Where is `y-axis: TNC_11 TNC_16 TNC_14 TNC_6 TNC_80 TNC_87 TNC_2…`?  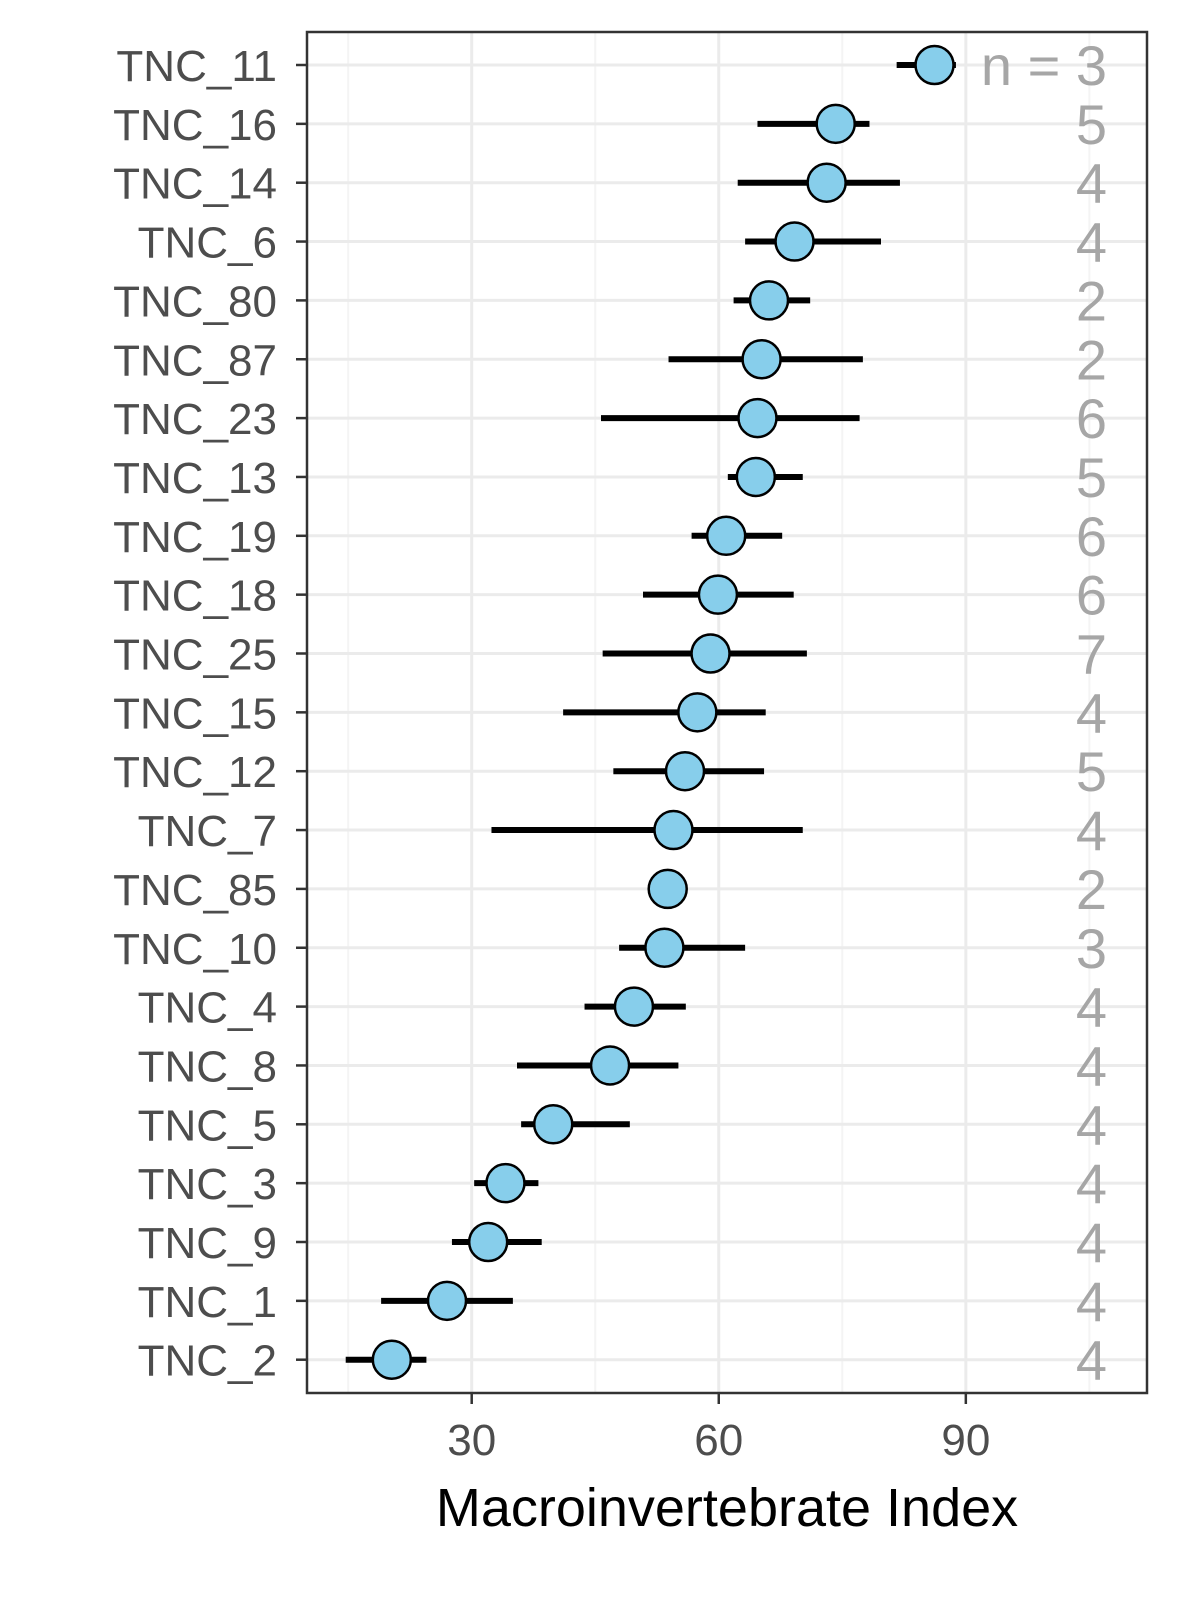 y-axis: TNC_11 TNC_16 TNC_14 TNC_6 TNC_80 TNC_87 TNC_2… is located at coordinates (210, 714).